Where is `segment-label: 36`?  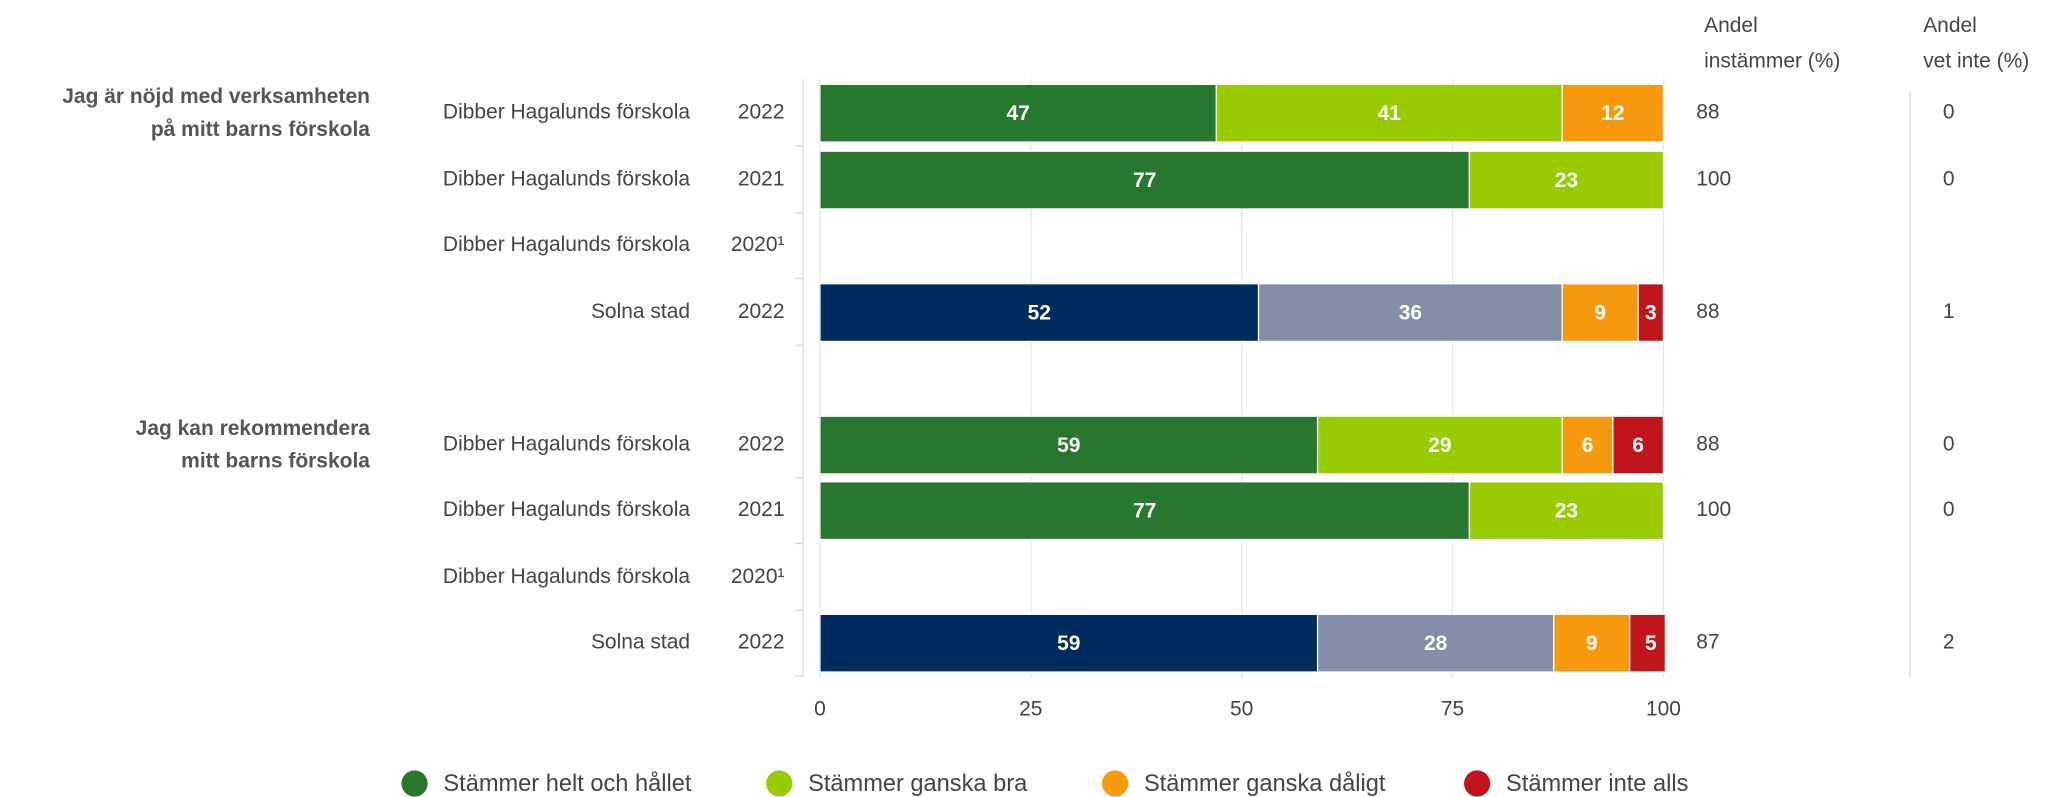
segment-label: 36 is located at coordinates (1410, 312).